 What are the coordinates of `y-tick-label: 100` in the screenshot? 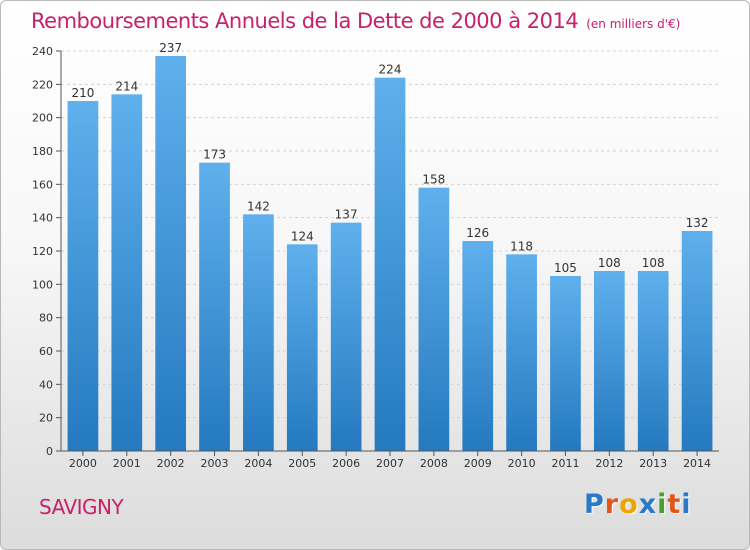 It's located at (42, 284).